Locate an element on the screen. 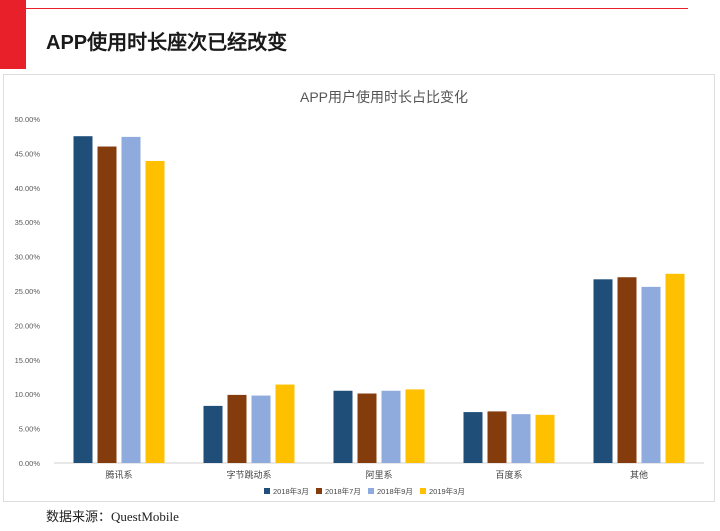 Image resolution: width=720 pixels, height=531 pixels. legend-entry: 2018年3月 is located at coordinates (291, 491).